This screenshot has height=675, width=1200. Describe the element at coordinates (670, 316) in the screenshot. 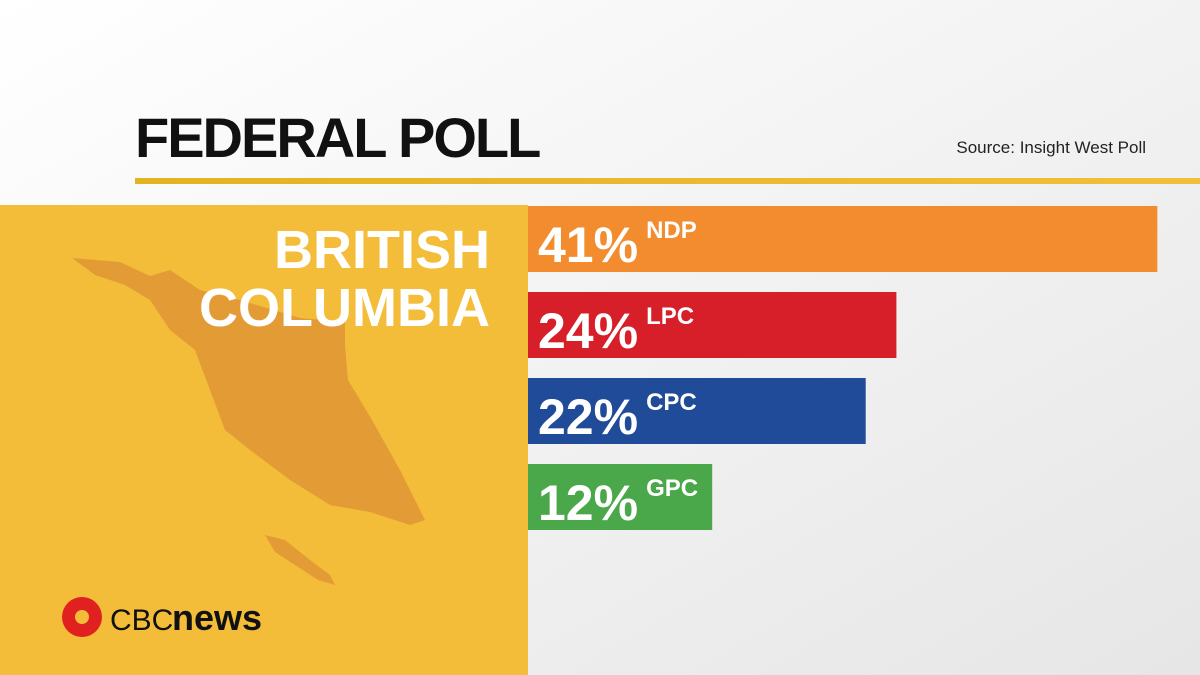

I see `category-label: LPC` at that location.